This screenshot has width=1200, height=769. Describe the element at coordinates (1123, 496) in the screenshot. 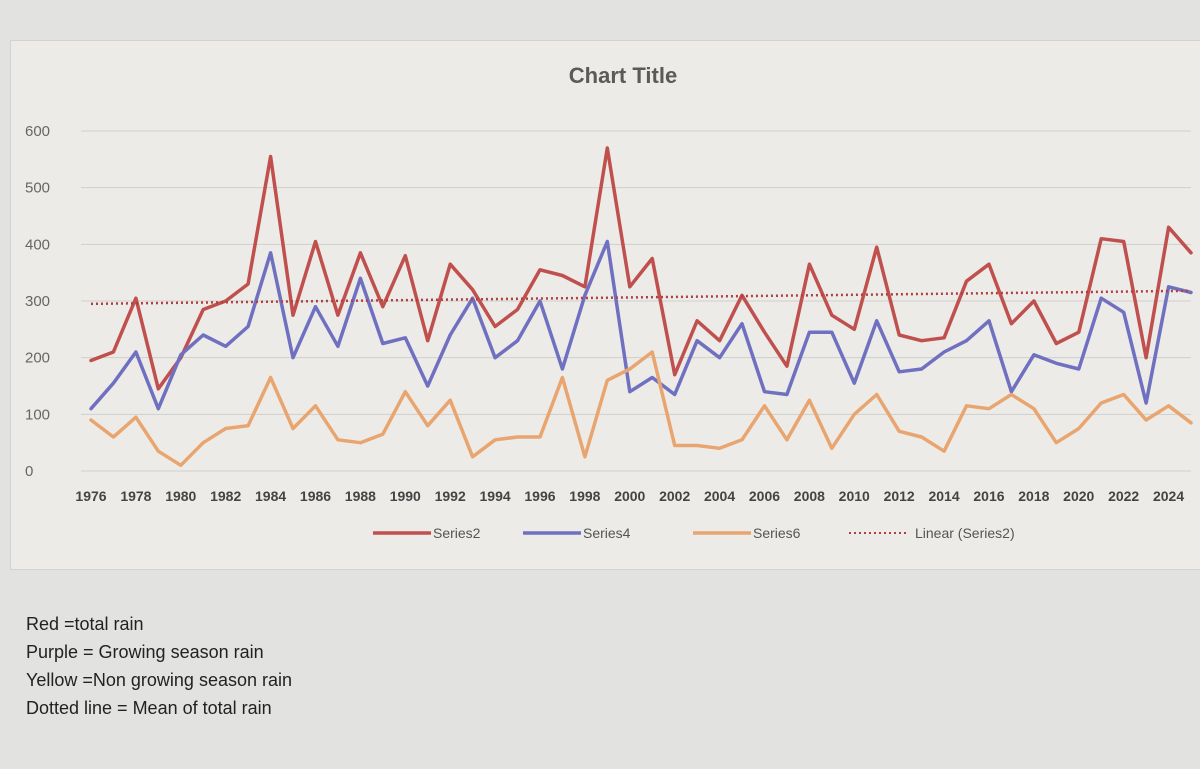

I see `x-tick-label: 2022` at that location.